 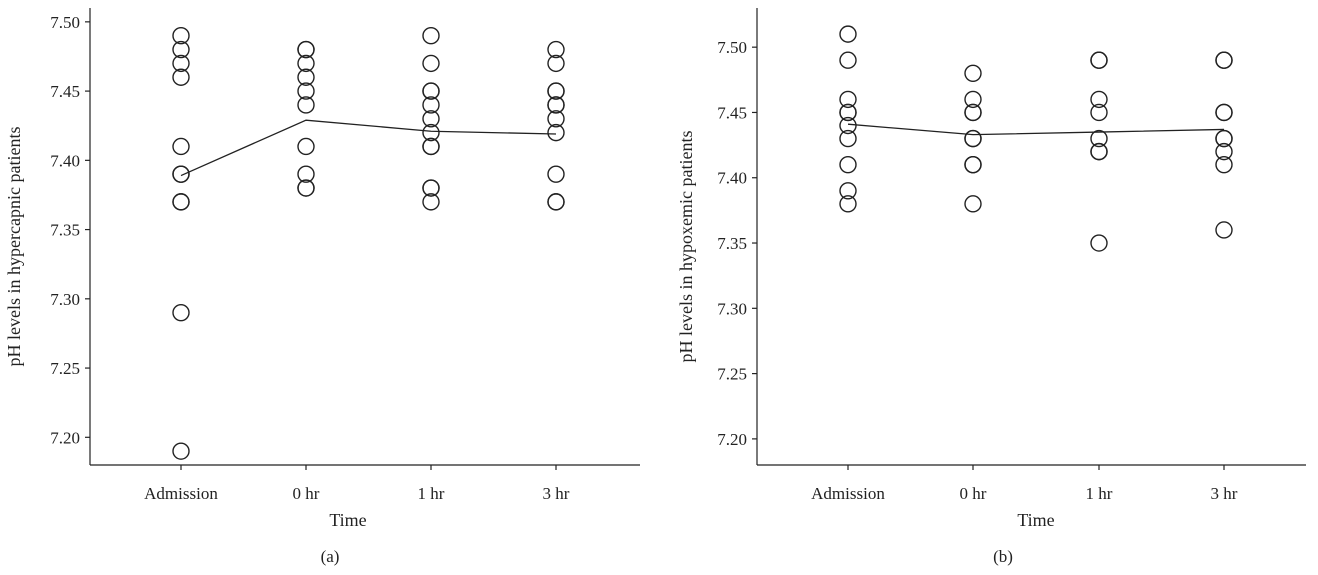 I want to click on panel-caption: (a), so click(x=330, y=556).